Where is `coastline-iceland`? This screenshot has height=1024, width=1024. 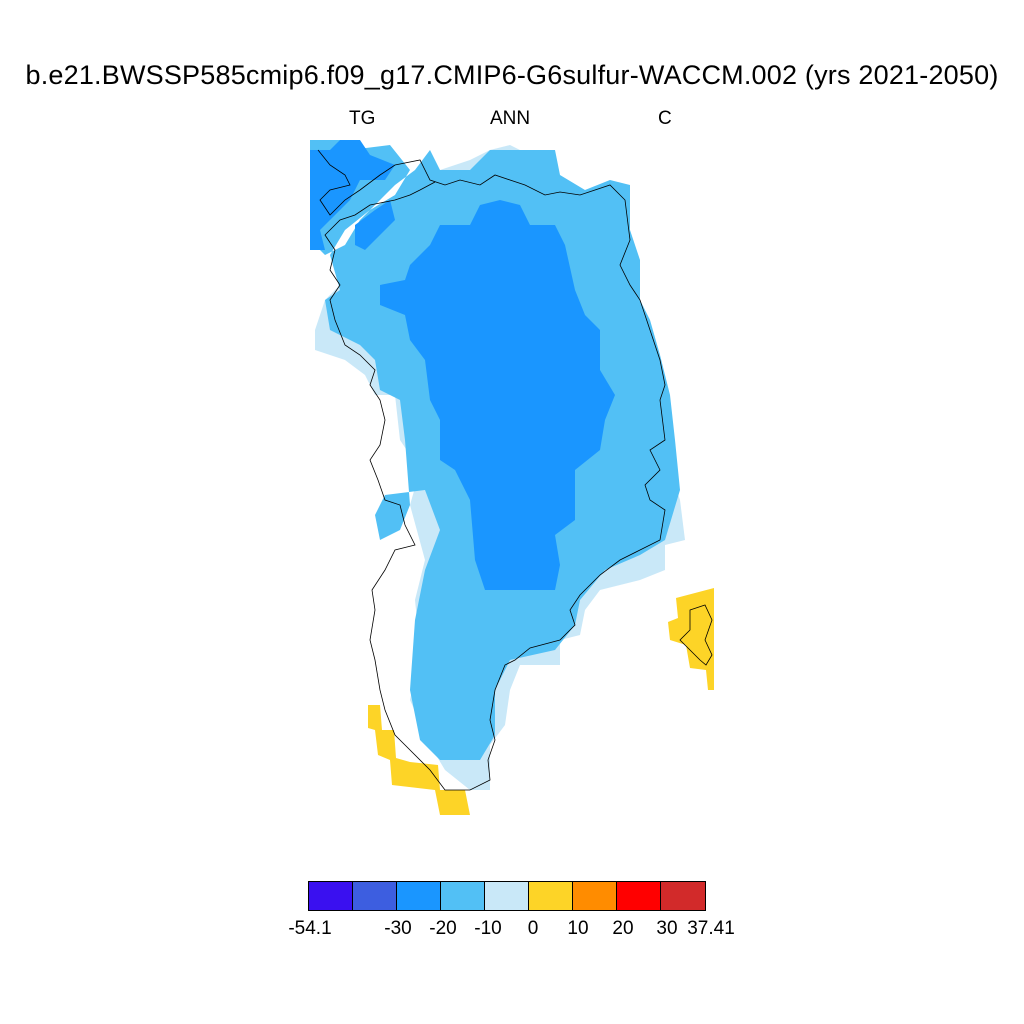 coastline-iceland is located at coordinates (696, 635).